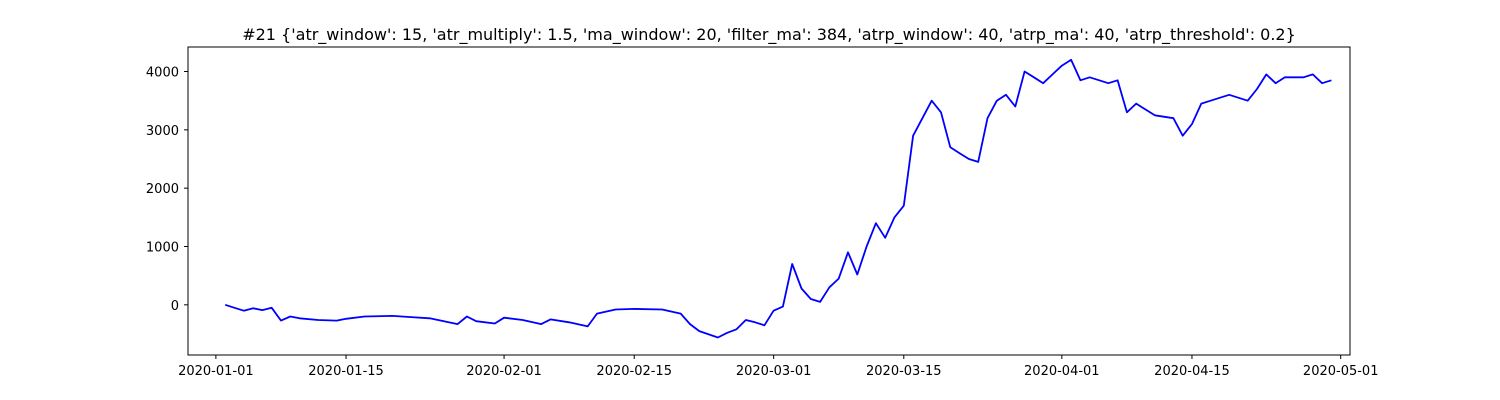 This screenshot has height=400, width=1500. What do you see at coordinates (904, 371) in the screenshot?
I see `x-tick-label: 2020-03-15` at bounding box center [904, 371].